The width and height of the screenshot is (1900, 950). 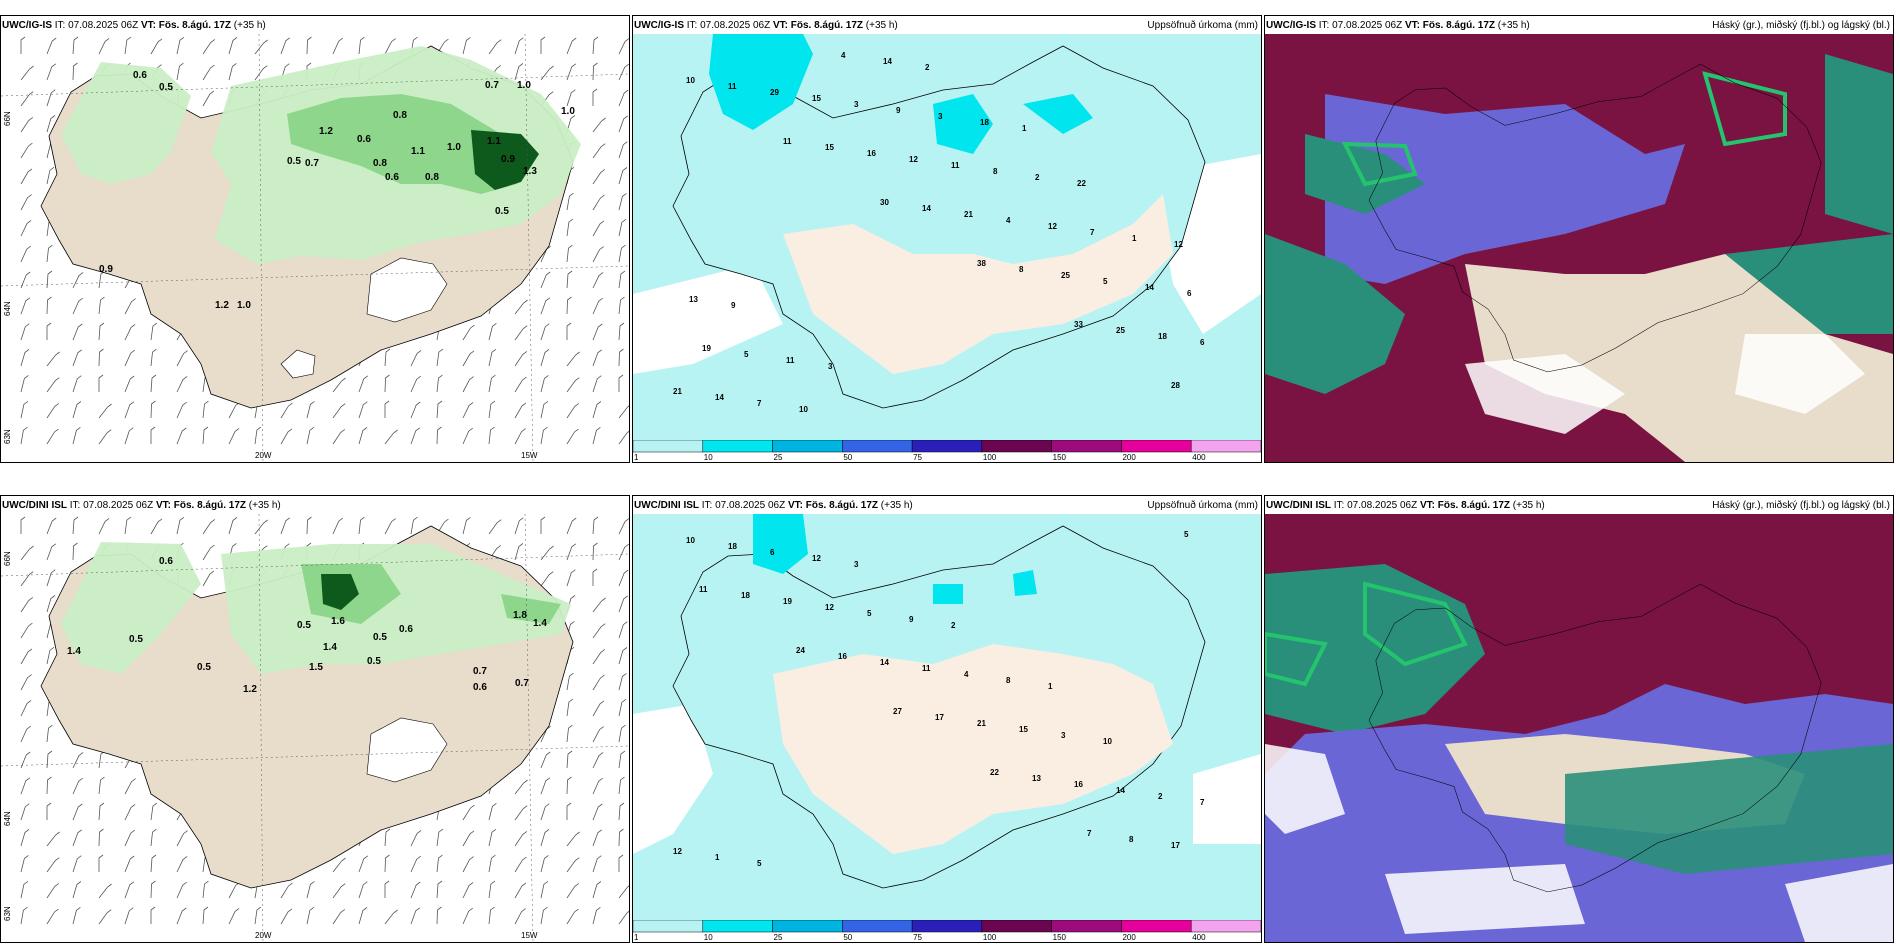 I want to click on colorbar-tick-label: 75, so click(x=918, y=937).